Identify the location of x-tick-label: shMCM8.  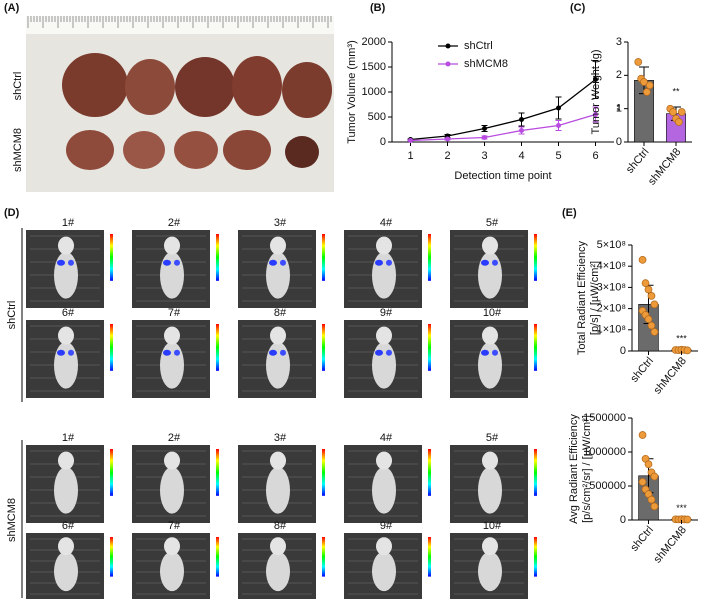
(670, 375).